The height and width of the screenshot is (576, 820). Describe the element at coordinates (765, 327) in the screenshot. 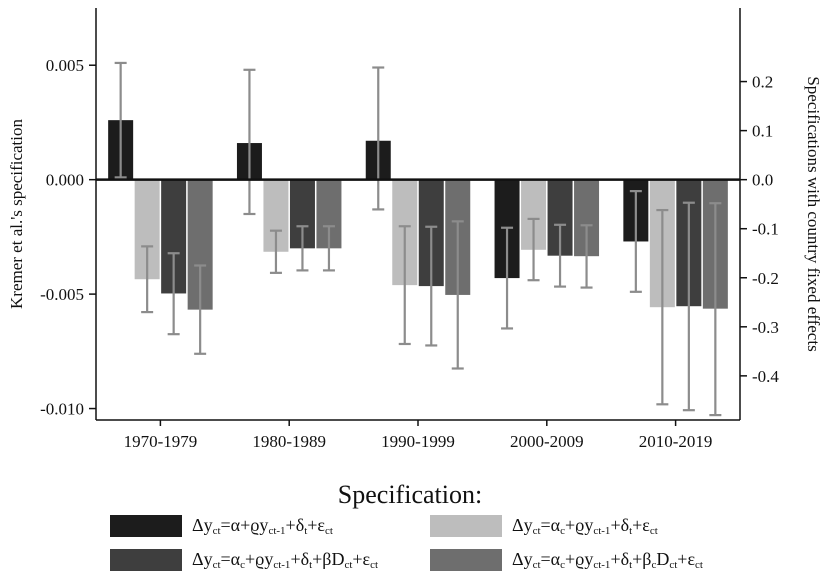

I see `right-tick-label: -0.3` at that location.